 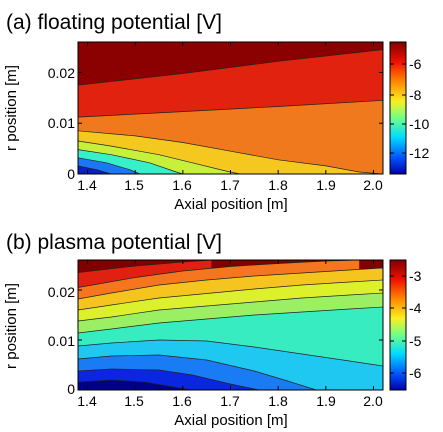 I want to click on panel-b-y-tick-labels: 0 0.01 0.02, so click(x=61, y=340).